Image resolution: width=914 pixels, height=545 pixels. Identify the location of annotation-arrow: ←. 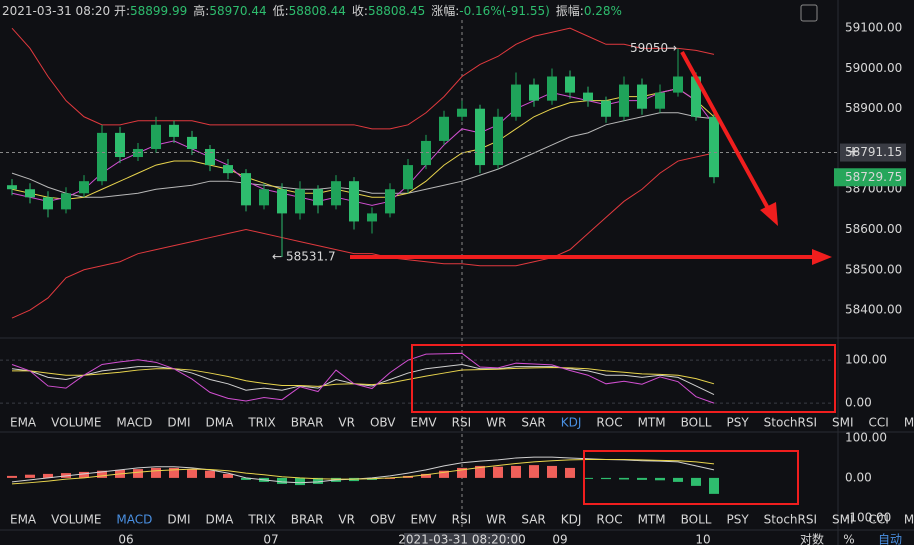
(277, 257).